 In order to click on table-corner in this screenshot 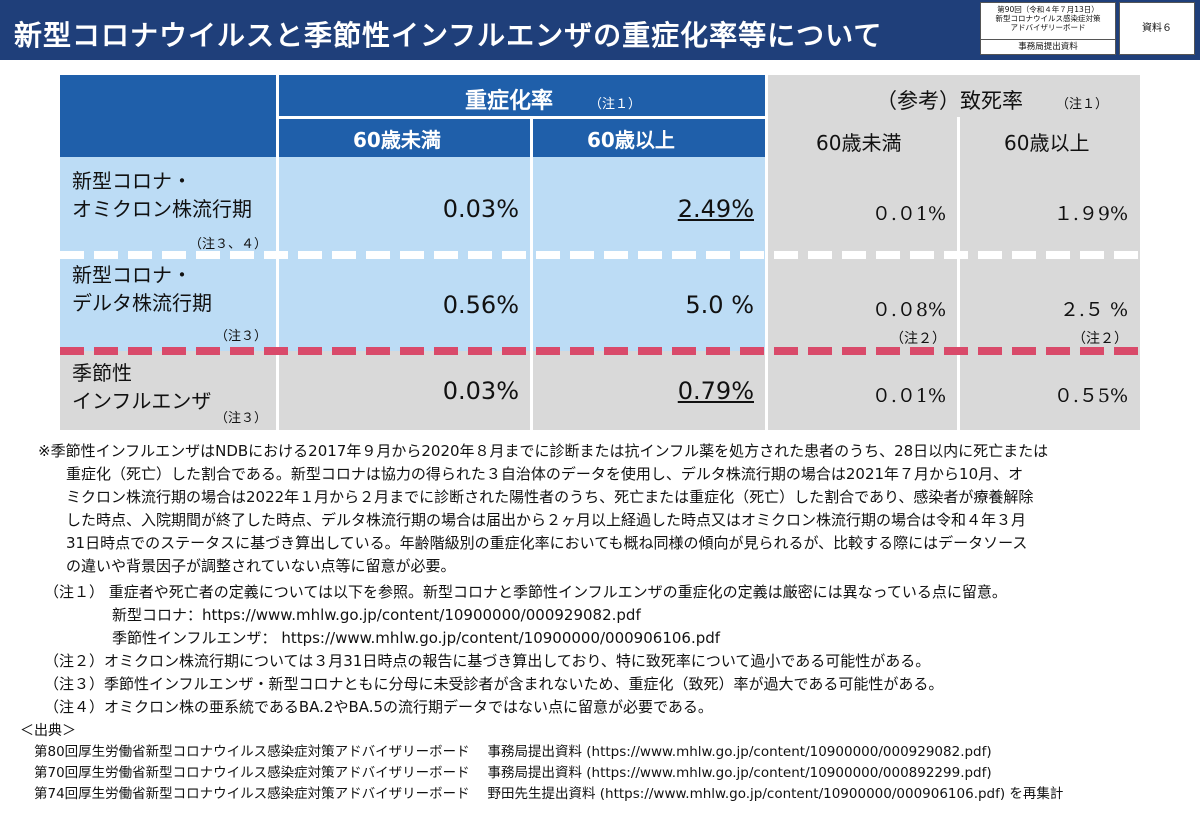, I will do `click(168, 116)`.